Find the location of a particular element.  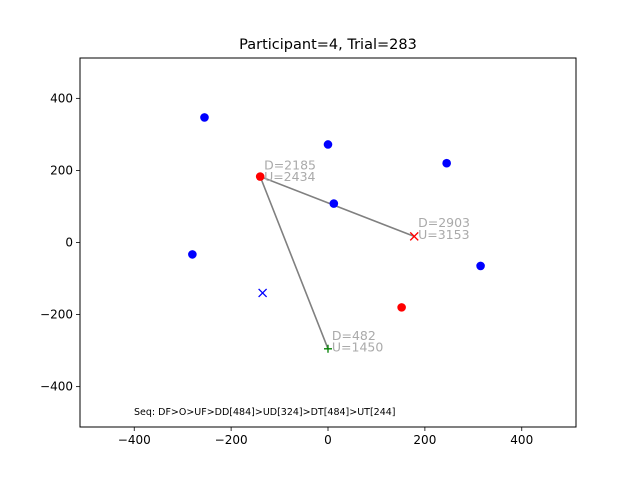

y-tick-label: 400 is located at coordinates (61, 98).